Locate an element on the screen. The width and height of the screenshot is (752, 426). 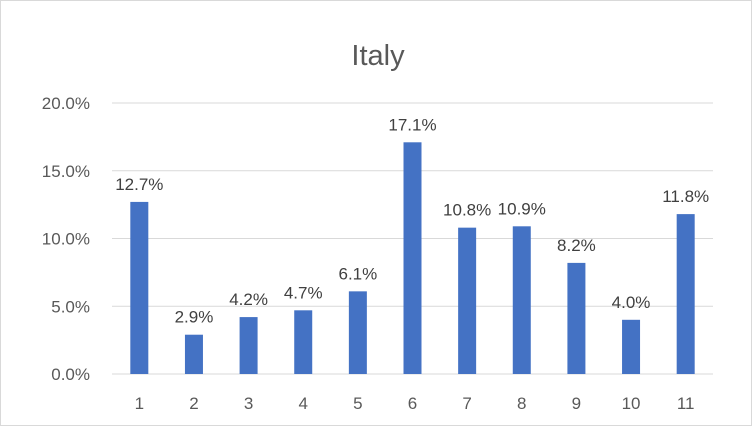
data-label: 4.7% is located at coordinates (303, 292).